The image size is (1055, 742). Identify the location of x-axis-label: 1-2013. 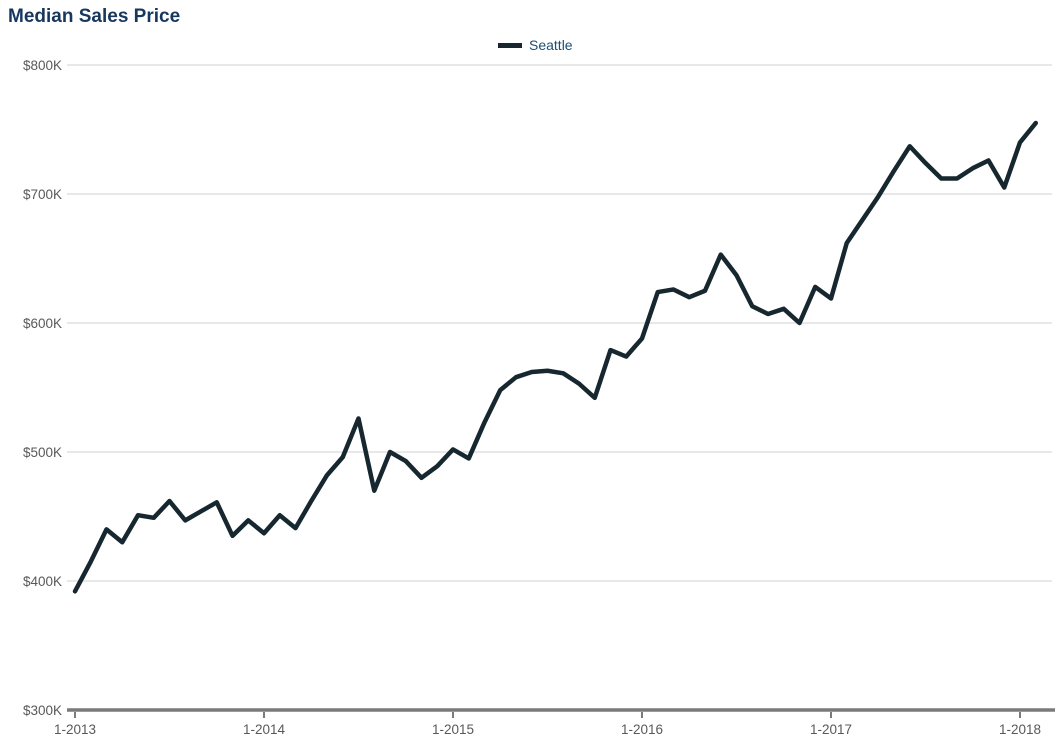
(75, 729).